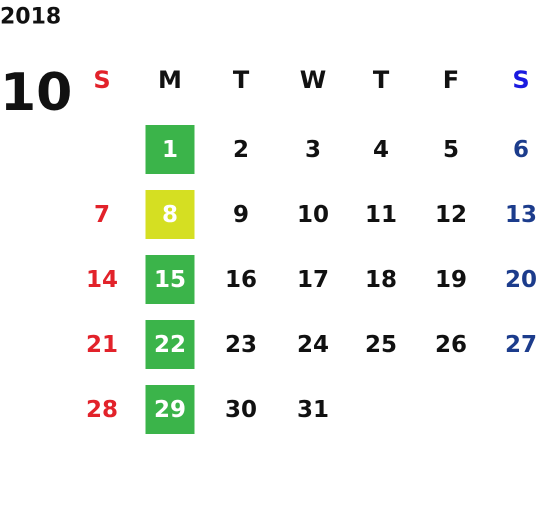  Describe the element at coordinates (381, 150) in the screenshot. I see `day-number: 4` at that location.